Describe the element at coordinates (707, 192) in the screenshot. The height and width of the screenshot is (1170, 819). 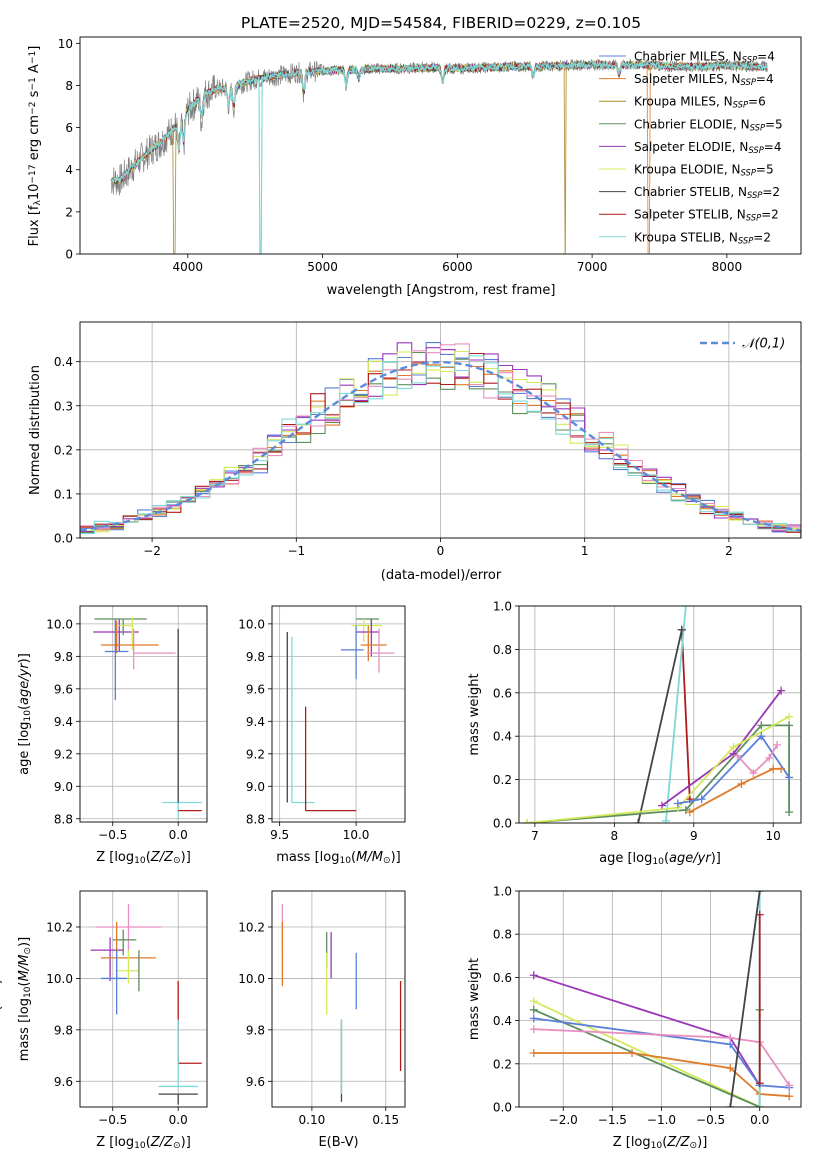
I see `legend-label: Chabrier STELIB, NSSP=2` at that location.